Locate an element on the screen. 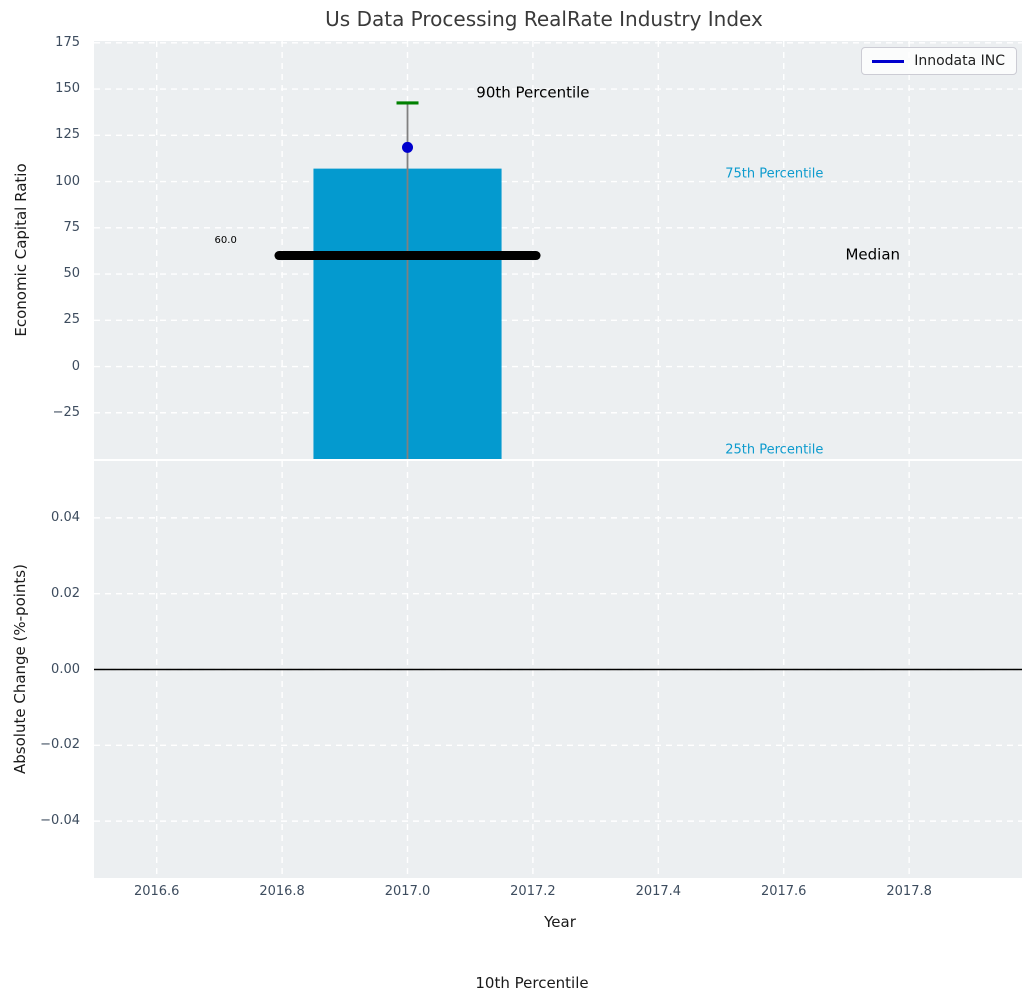  annotation-75th-percentile: 75th Percentile is located at coordinates (774, 174).